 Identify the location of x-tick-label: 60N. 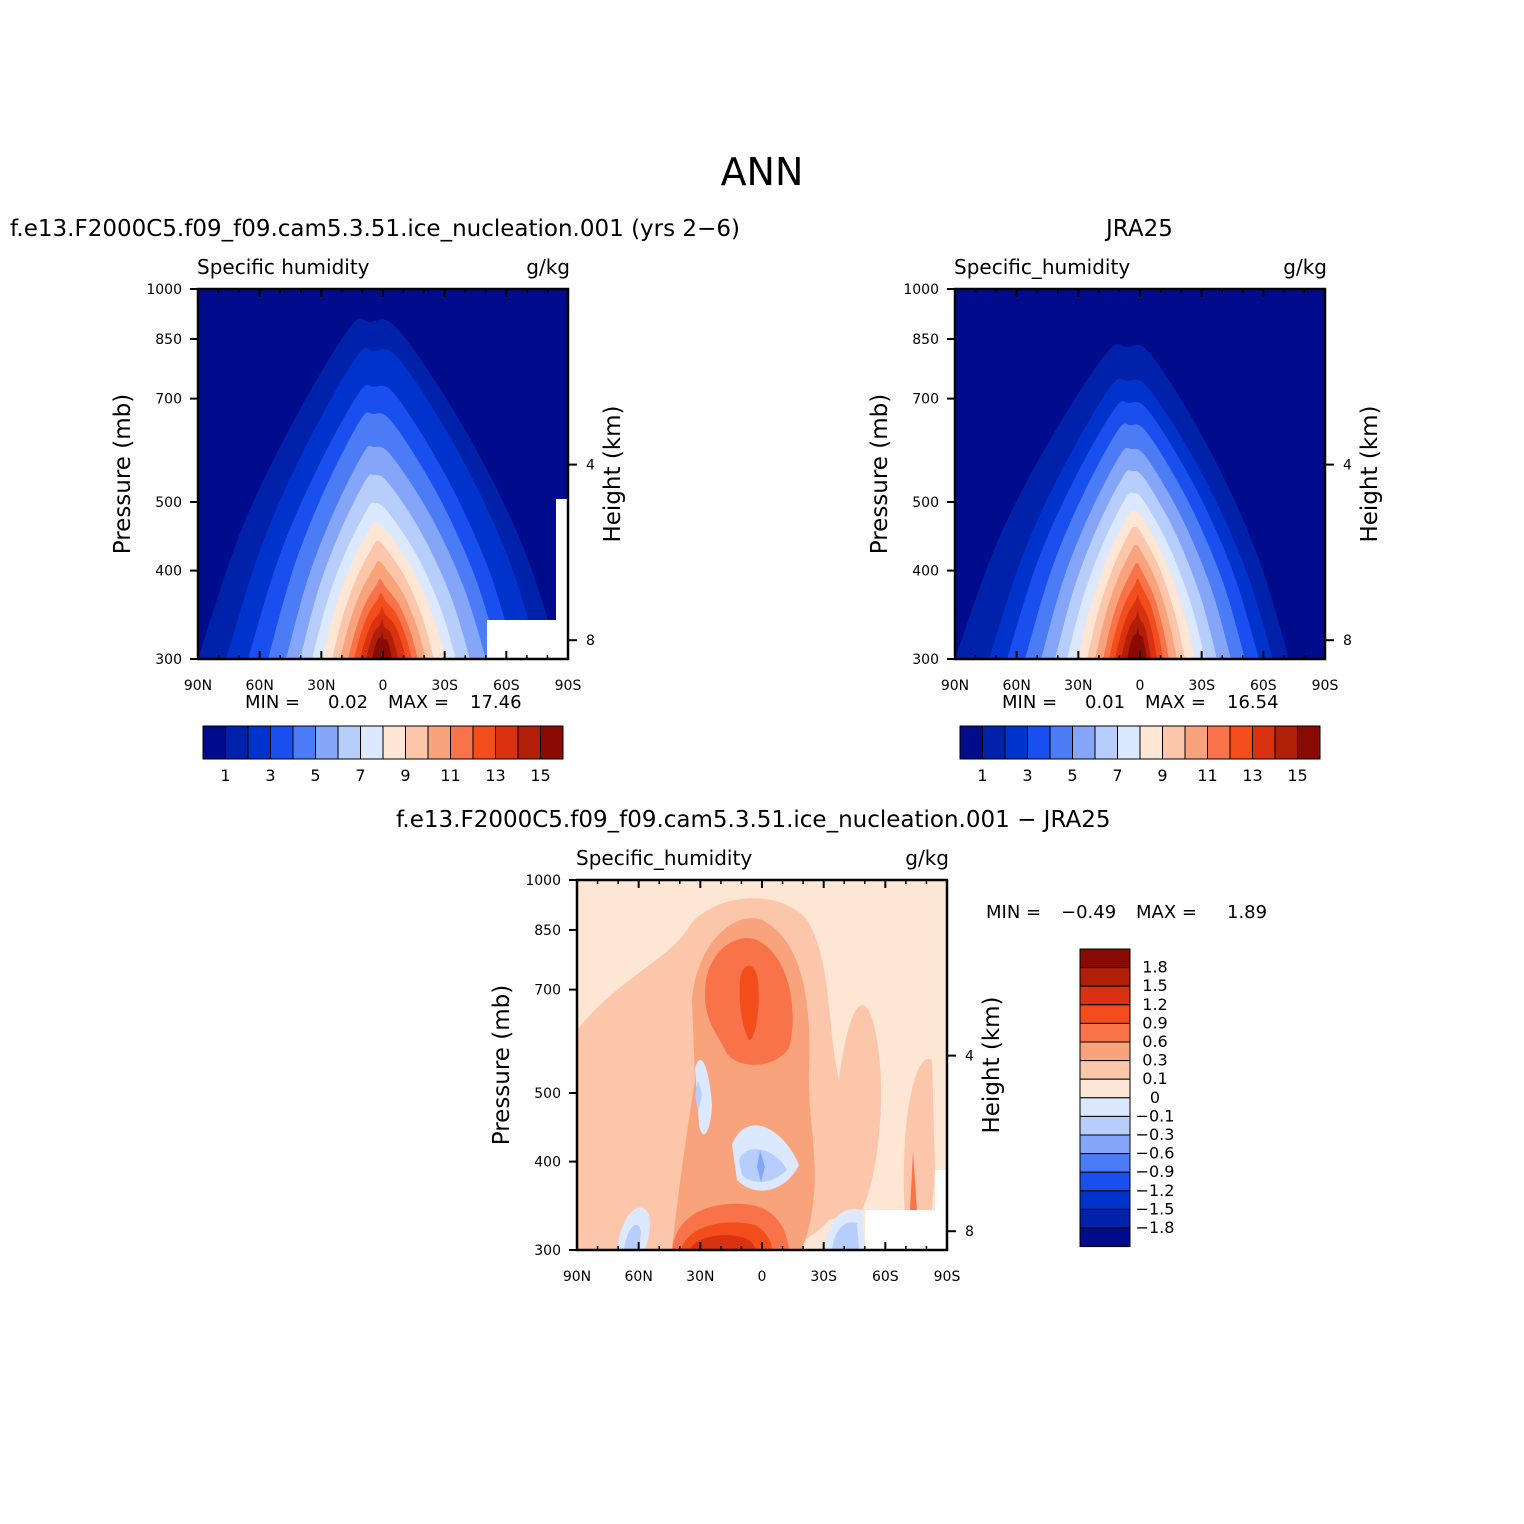
(1017, 686).